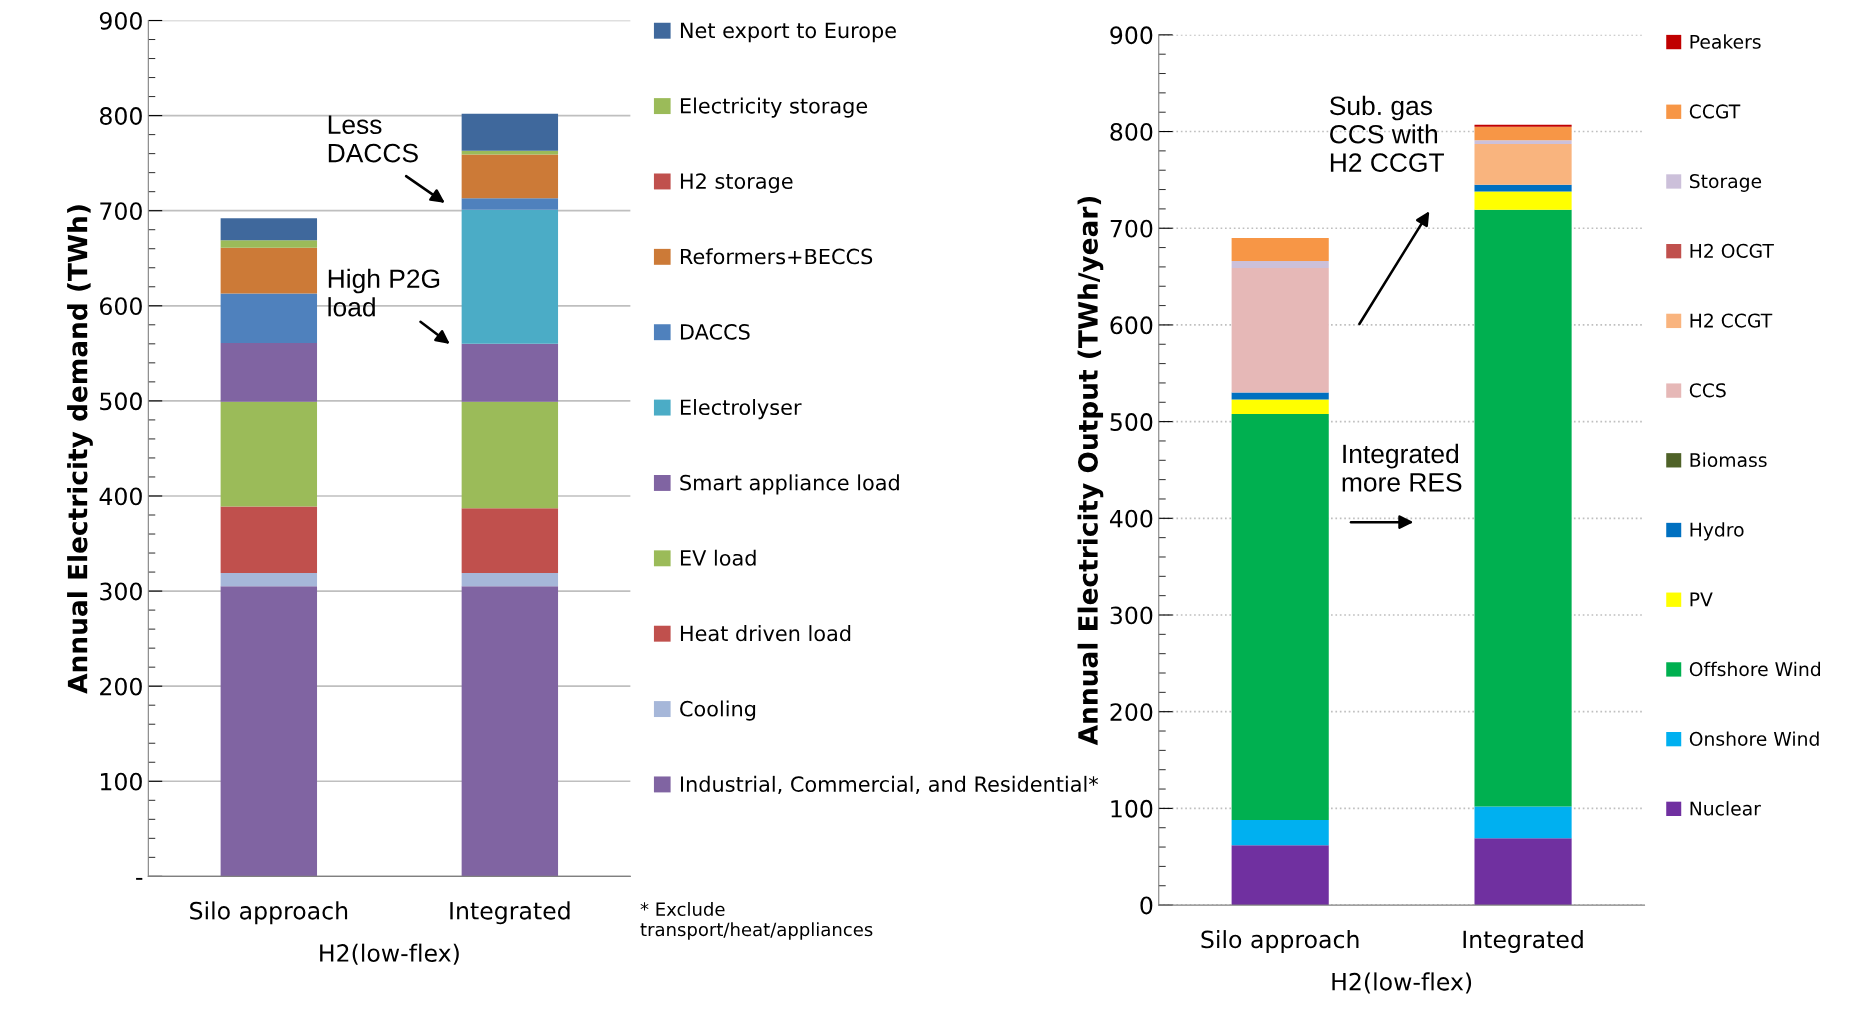  Describe the element at coordinates (756, 921) in the screenshot. I see `text: * Exclude transport/heat/appliances` at that location.